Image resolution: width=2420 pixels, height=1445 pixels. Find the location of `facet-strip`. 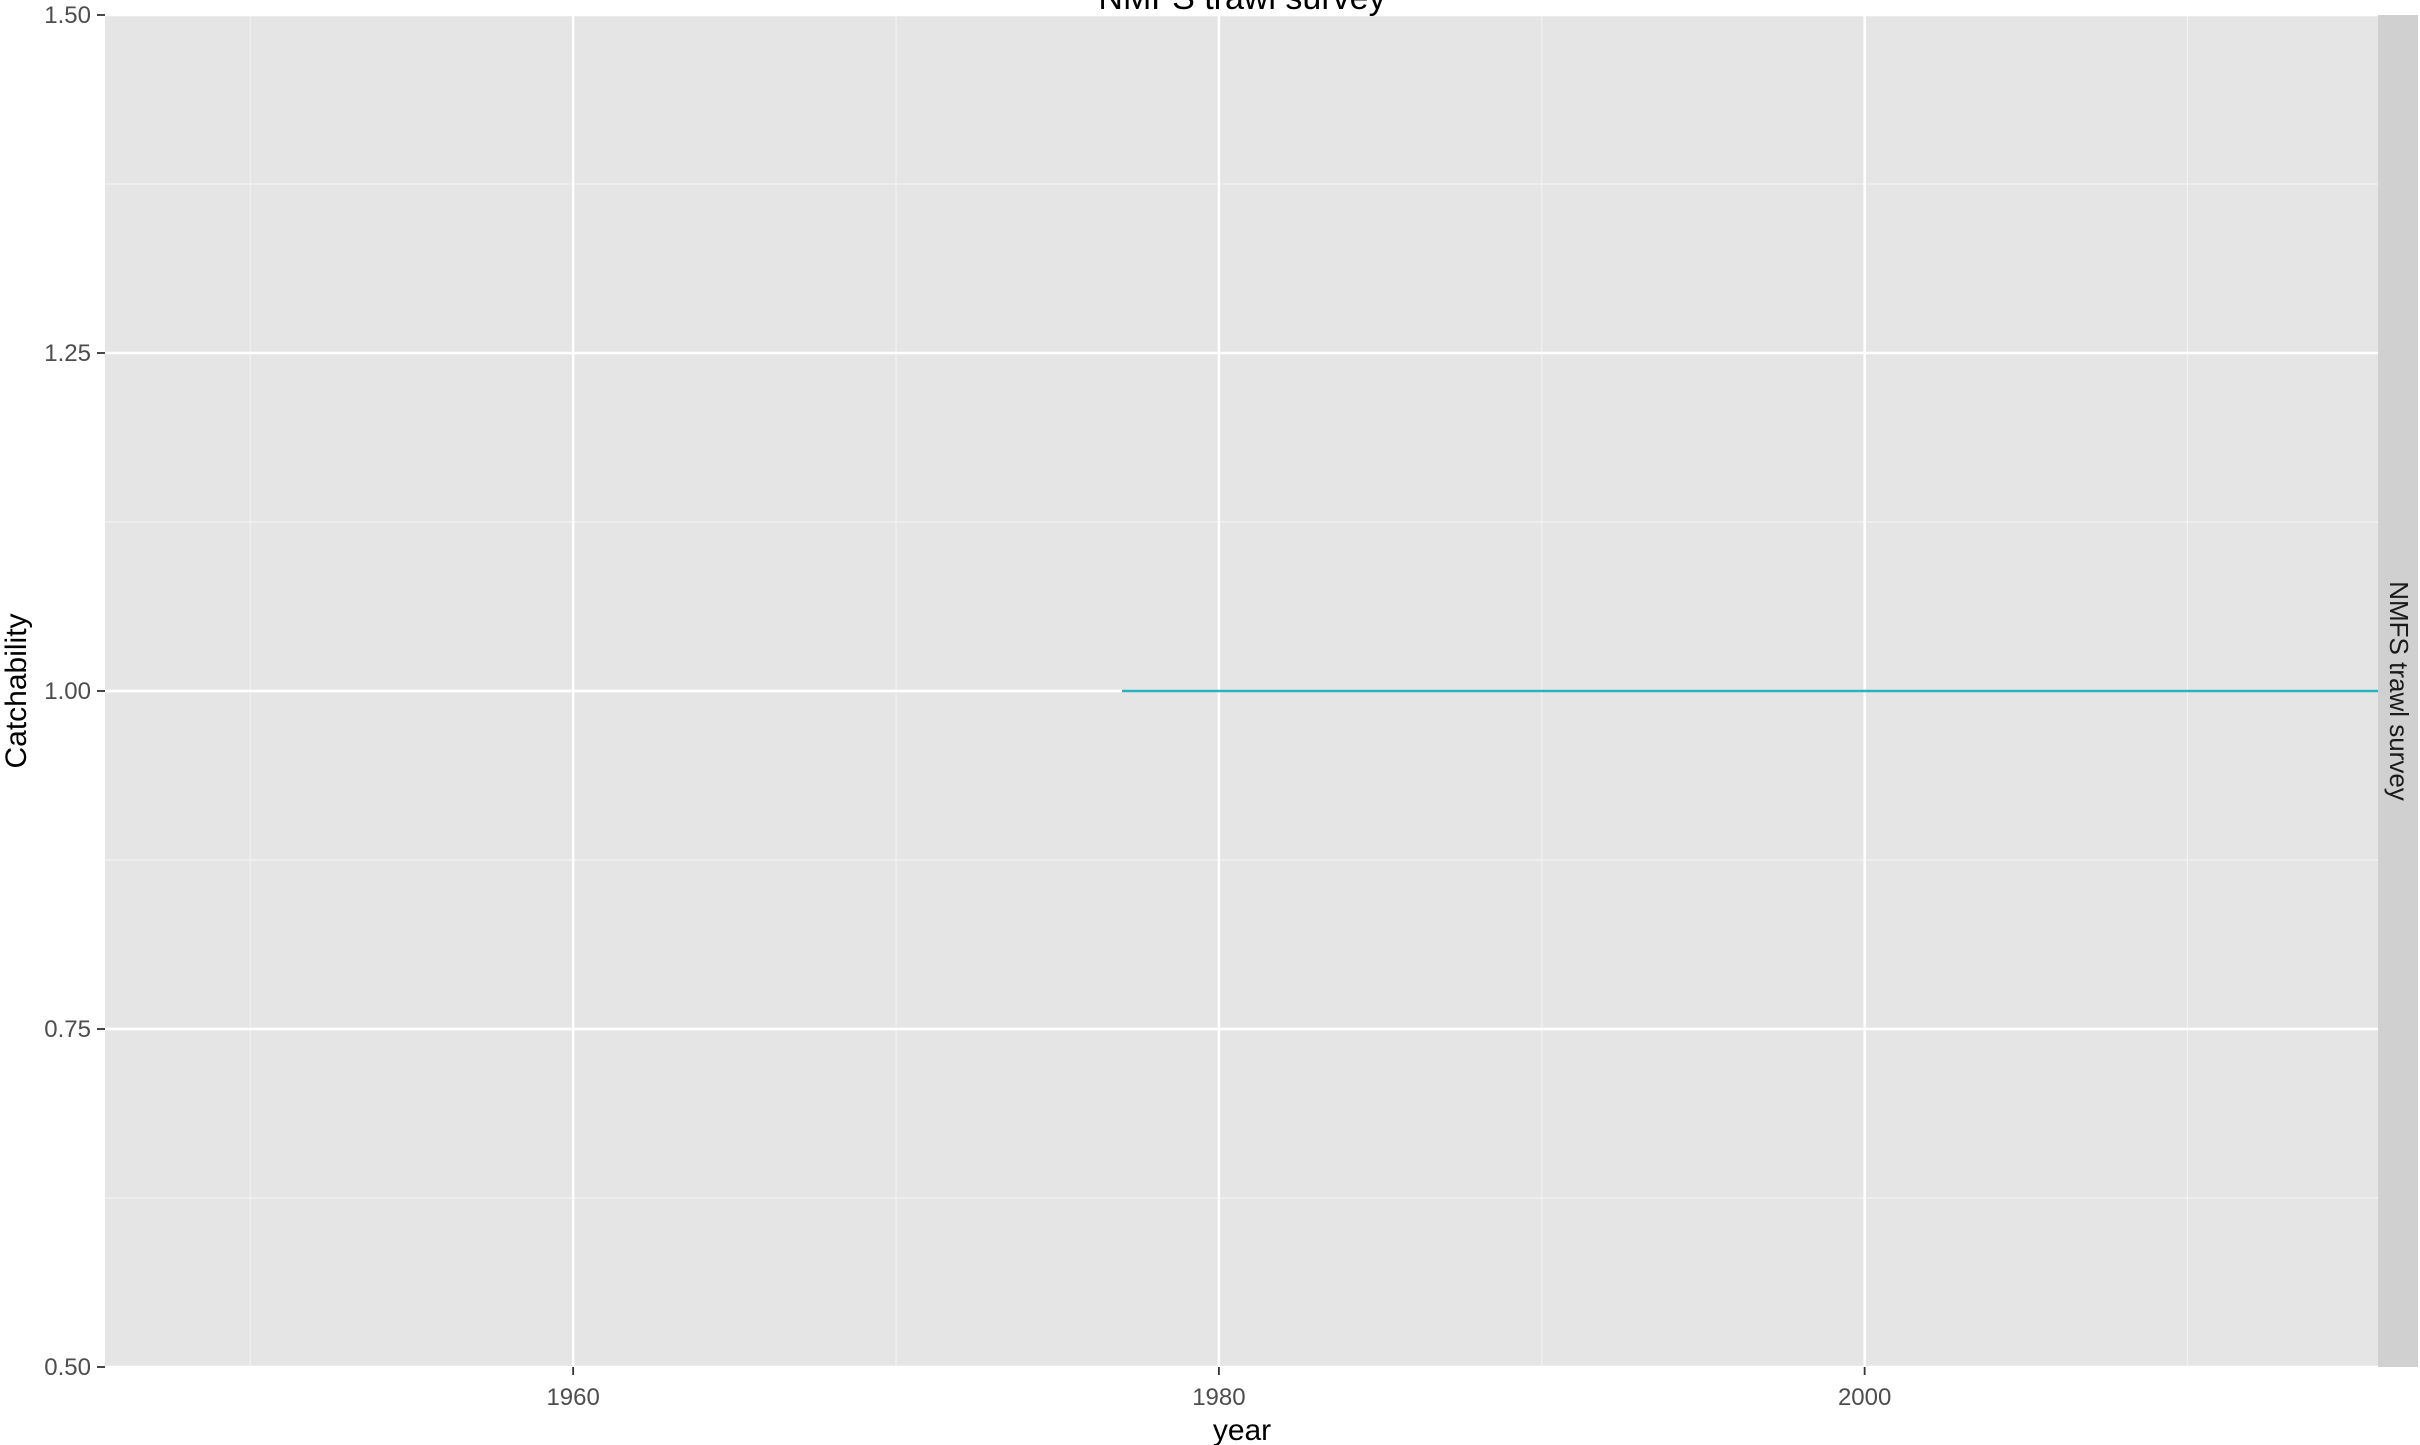

facet-strip is located at coordinates (2398, 691).